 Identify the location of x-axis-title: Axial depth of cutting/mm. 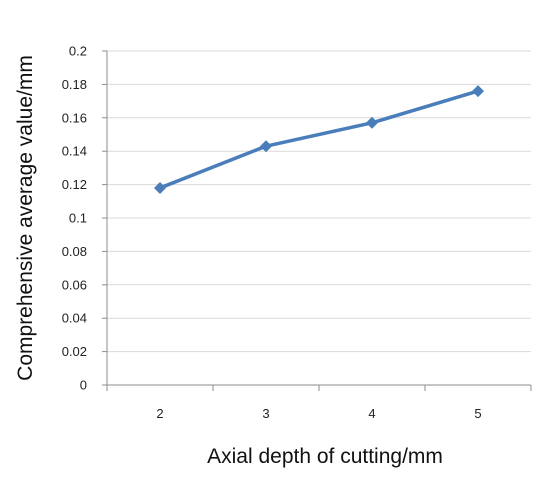
(325, 456).